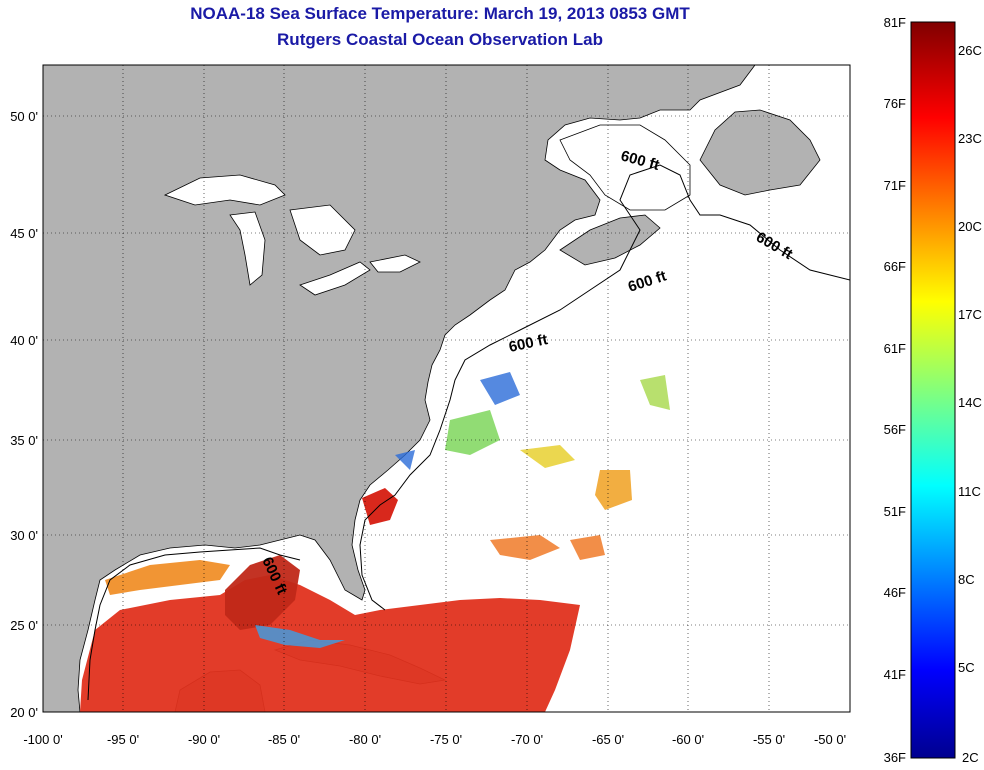 The image size is (984, 770). What do you see at coordinates (760, 152) in the screenshot?
I see `land-newfoundland` at bounding box center [760, 152].